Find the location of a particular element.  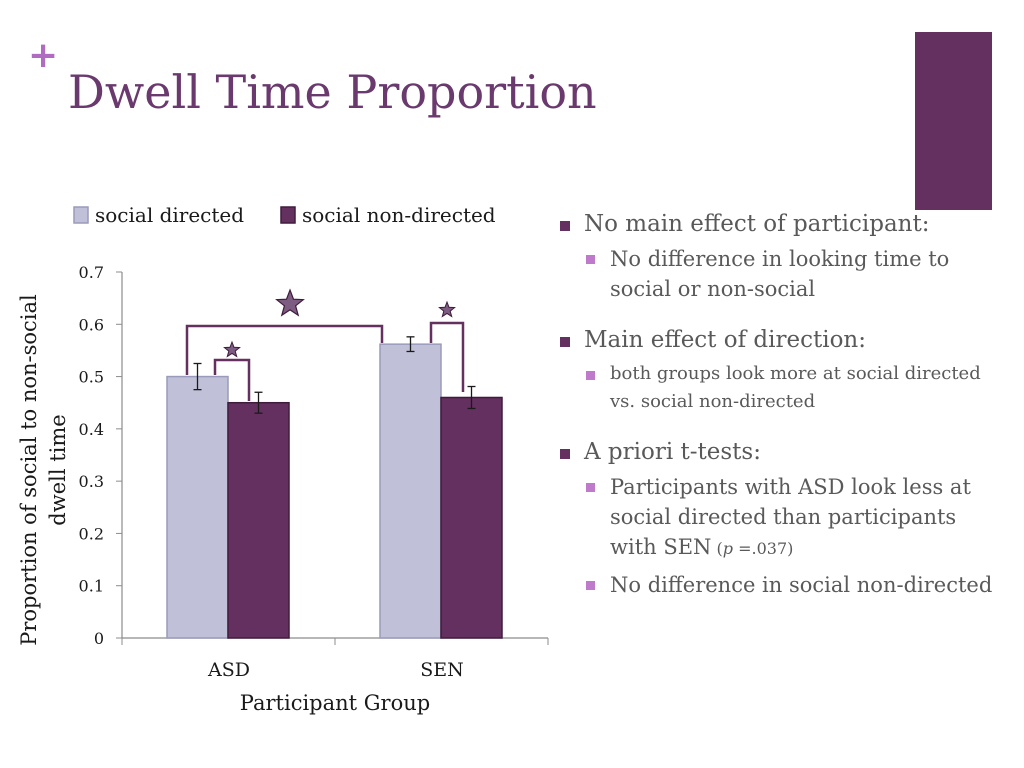

bullet-item: A priori t-tests: is located at coordinates (780, 452).